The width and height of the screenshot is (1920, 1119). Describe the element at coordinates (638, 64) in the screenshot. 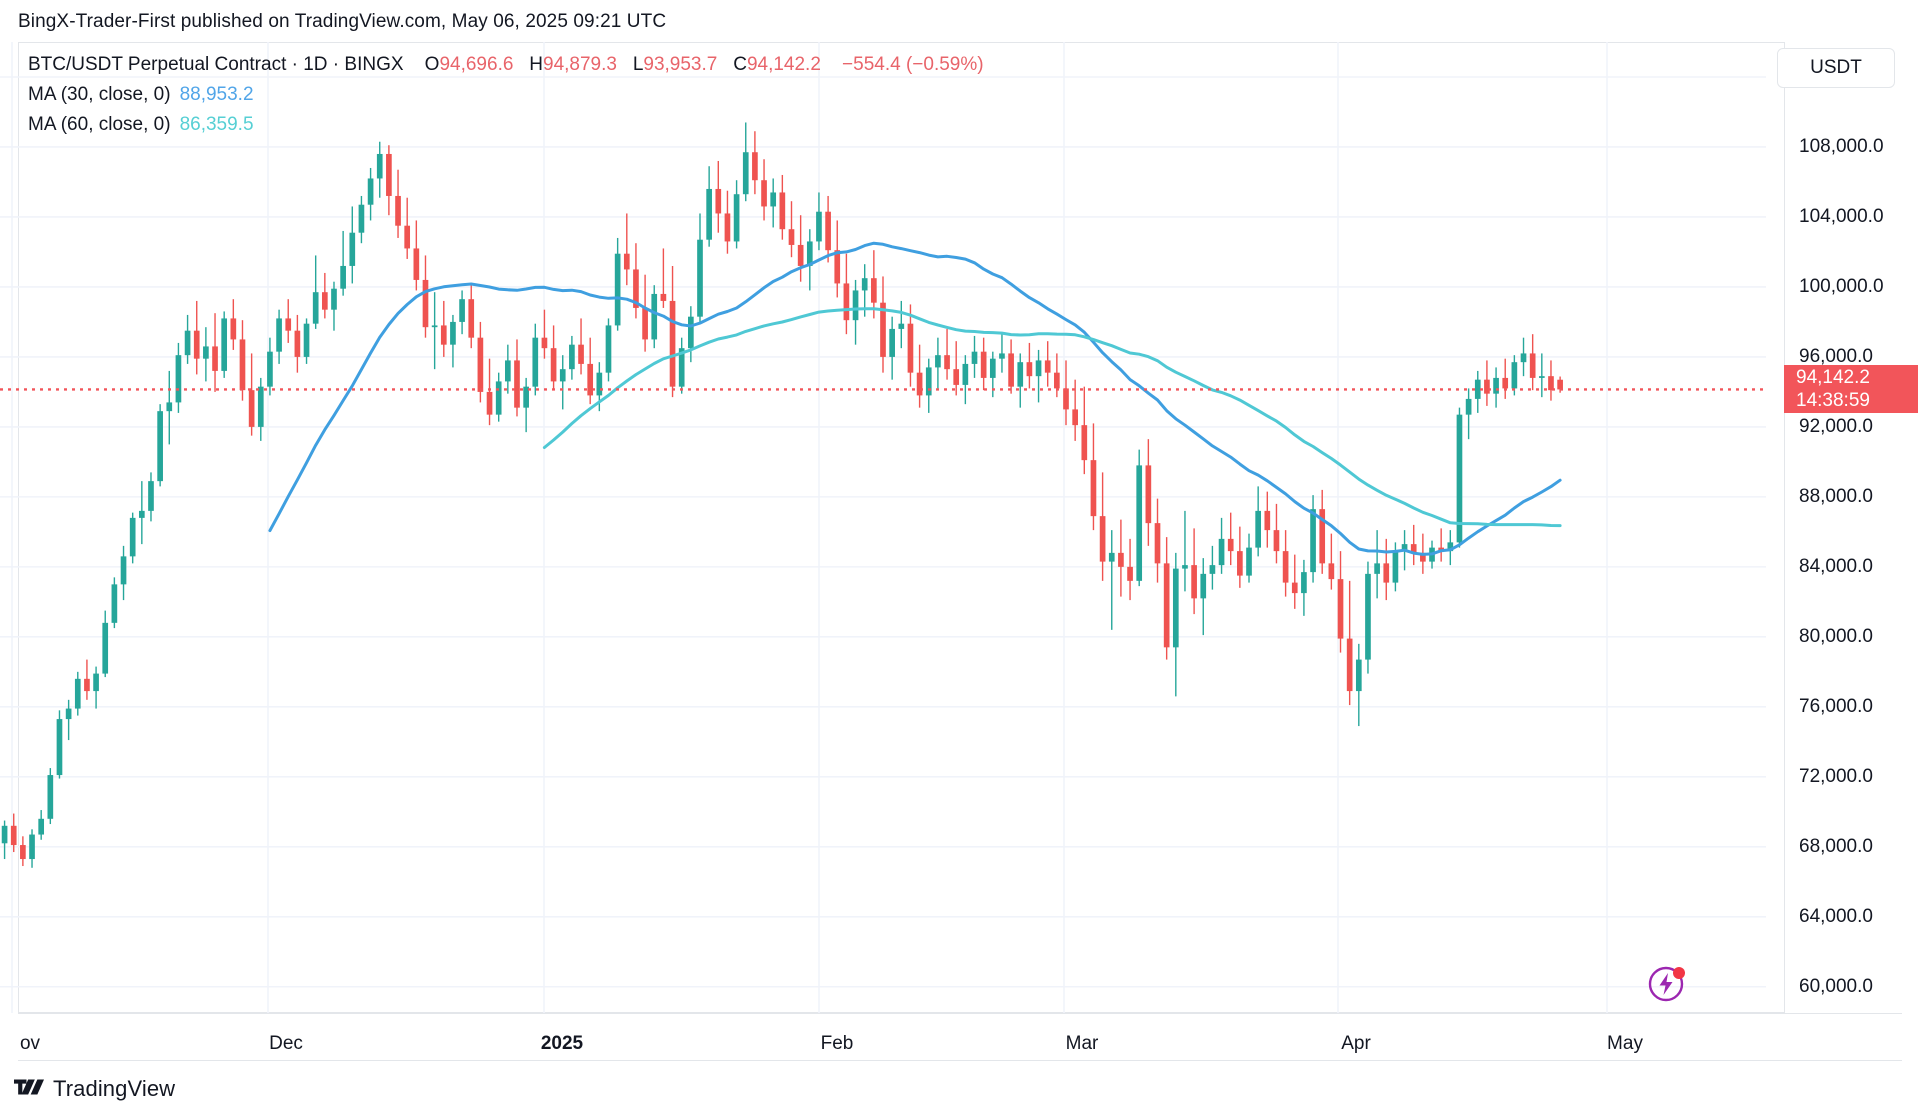

I see `low-label: L` at that location.